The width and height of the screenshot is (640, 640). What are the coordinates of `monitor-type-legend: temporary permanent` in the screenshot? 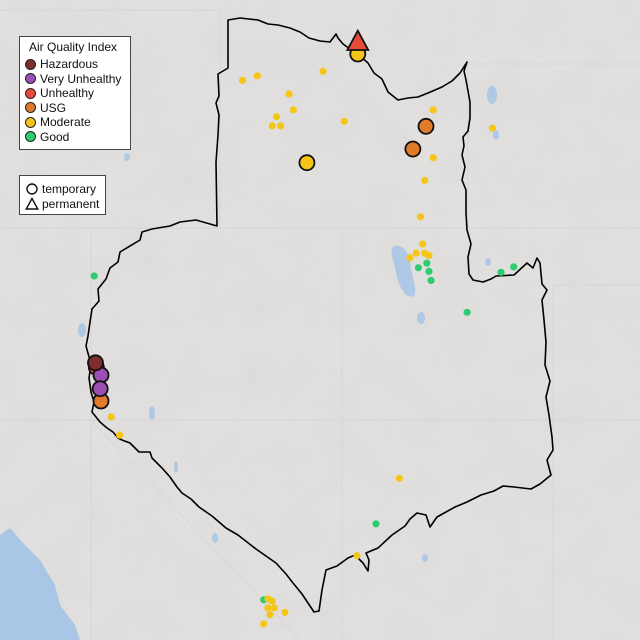 It's located at (62, 195).